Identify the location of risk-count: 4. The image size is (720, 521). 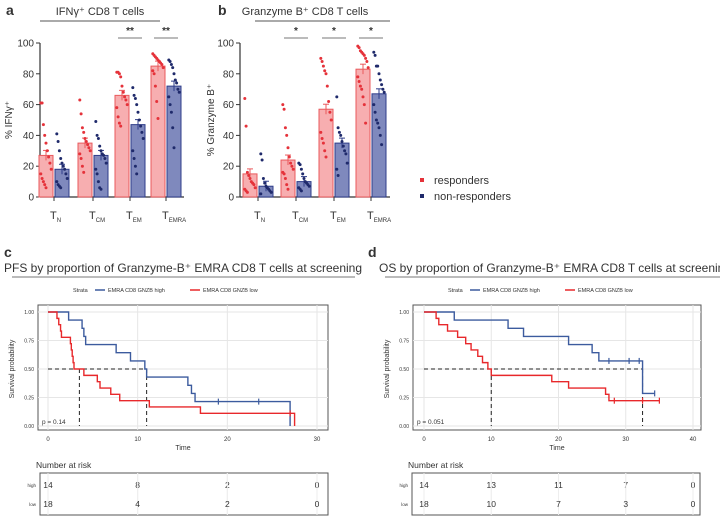
(137, 504).